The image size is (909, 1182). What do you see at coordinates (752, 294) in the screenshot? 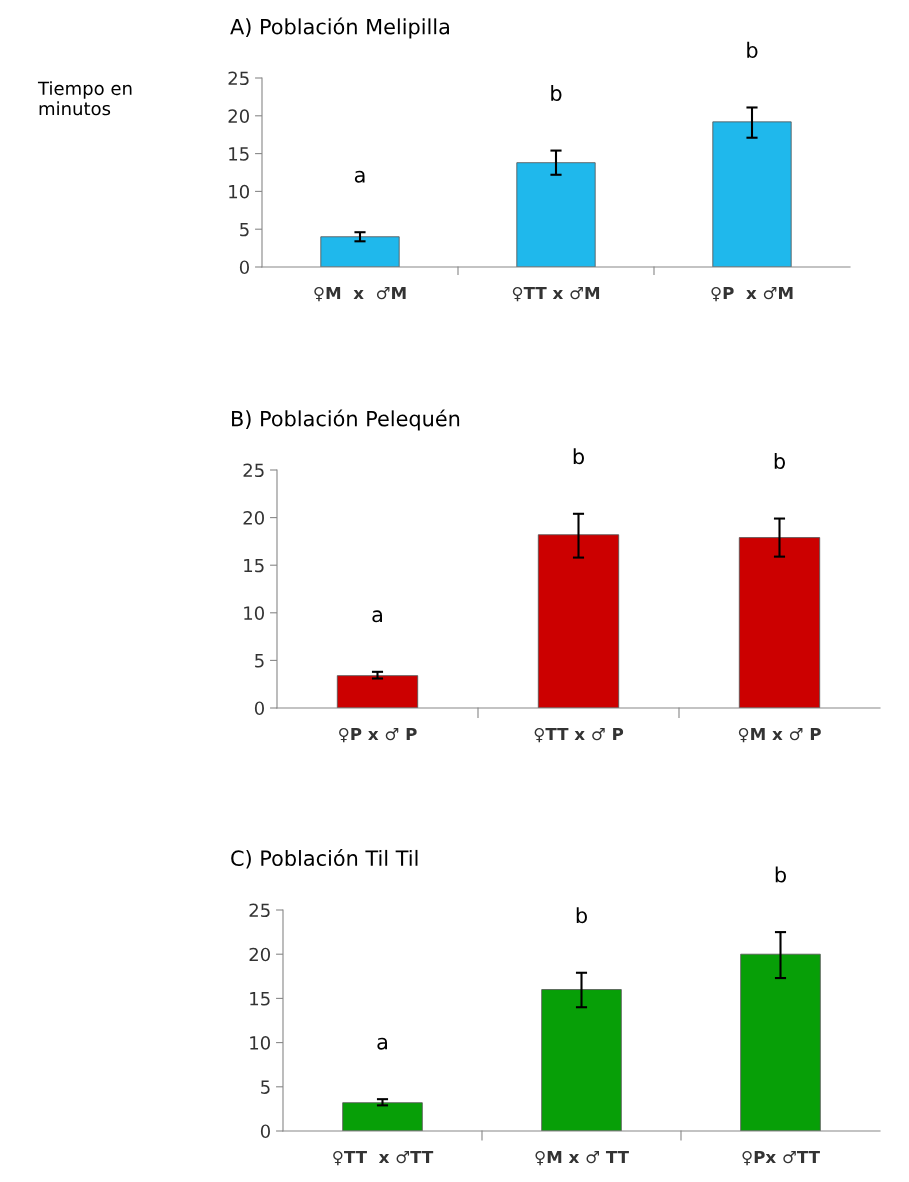
I see `x-tick-label: ♀P x ♂M` at bounding box center [752, 294].